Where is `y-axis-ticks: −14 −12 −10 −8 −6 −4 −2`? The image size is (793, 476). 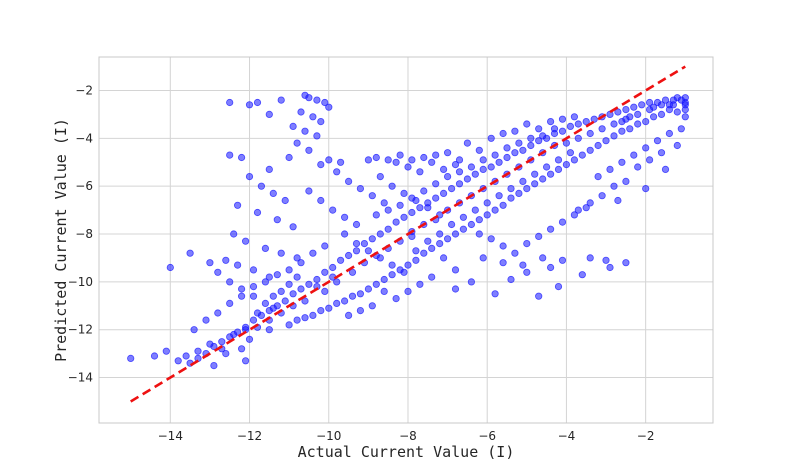 y-axis-ticks: −14 −12 −10 −8 −6 −4 −2 is located at coordinates (80, 233).